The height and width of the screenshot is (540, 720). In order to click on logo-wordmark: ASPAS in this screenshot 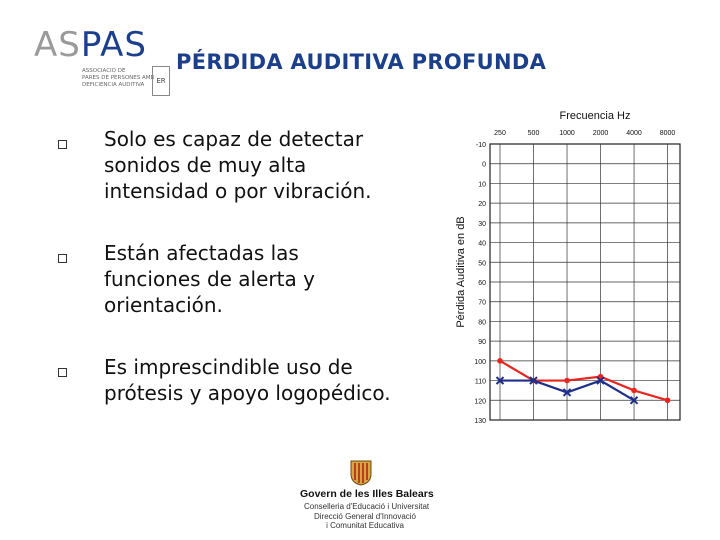, I will do `click(91, 45)`.